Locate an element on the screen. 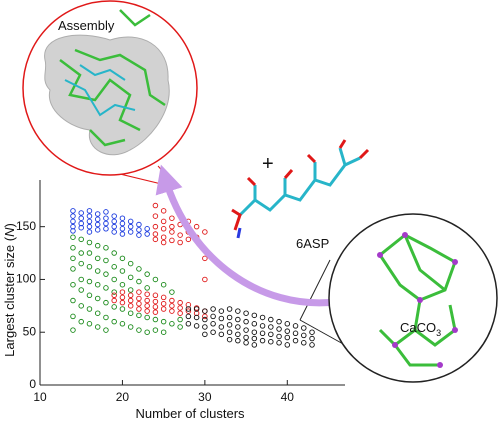 The image size is (500, 424). x-tick-label: 40 is located at coordinates (288, 397).